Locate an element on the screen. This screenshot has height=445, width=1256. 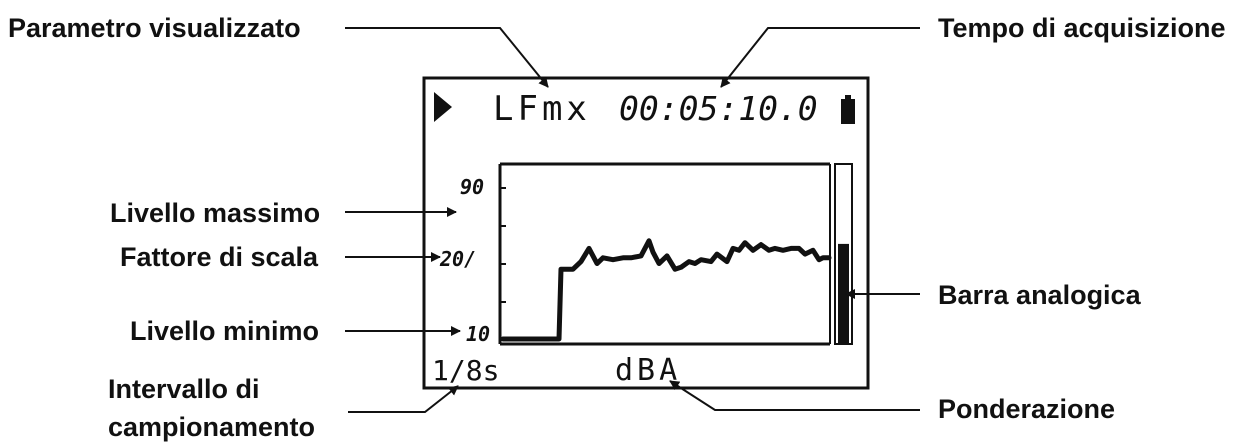
callout-max-level: Livello massimo is located at coordinates (215, 213).